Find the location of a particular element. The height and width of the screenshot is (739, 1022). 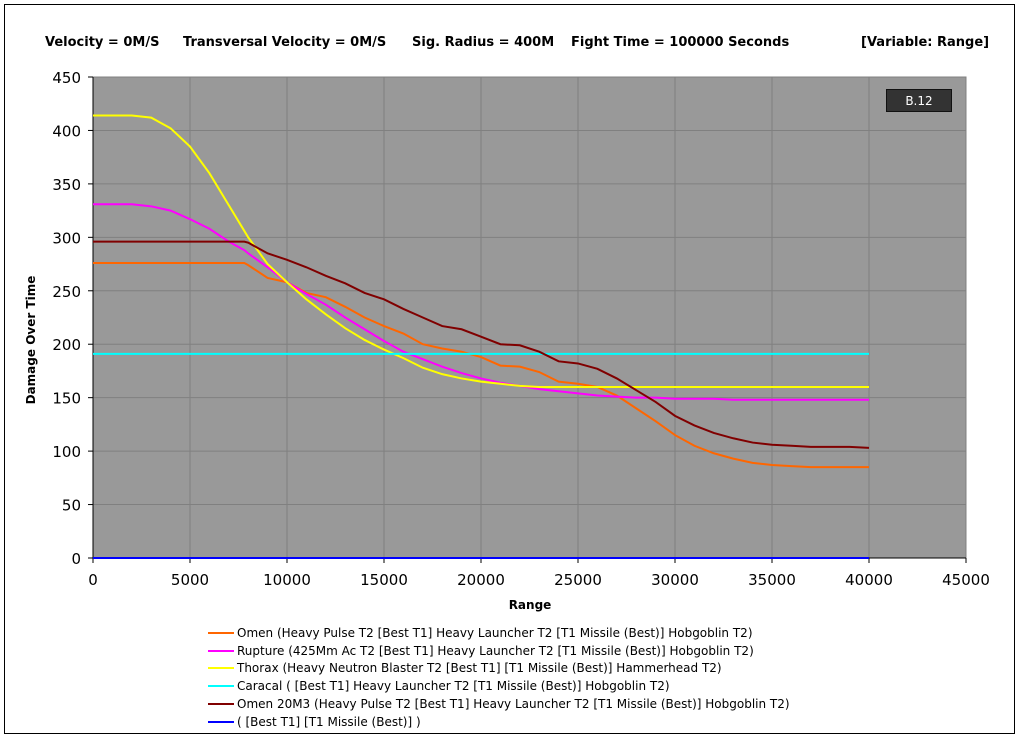

x-tick-label: 45000 is located at coordinates (966, 580).